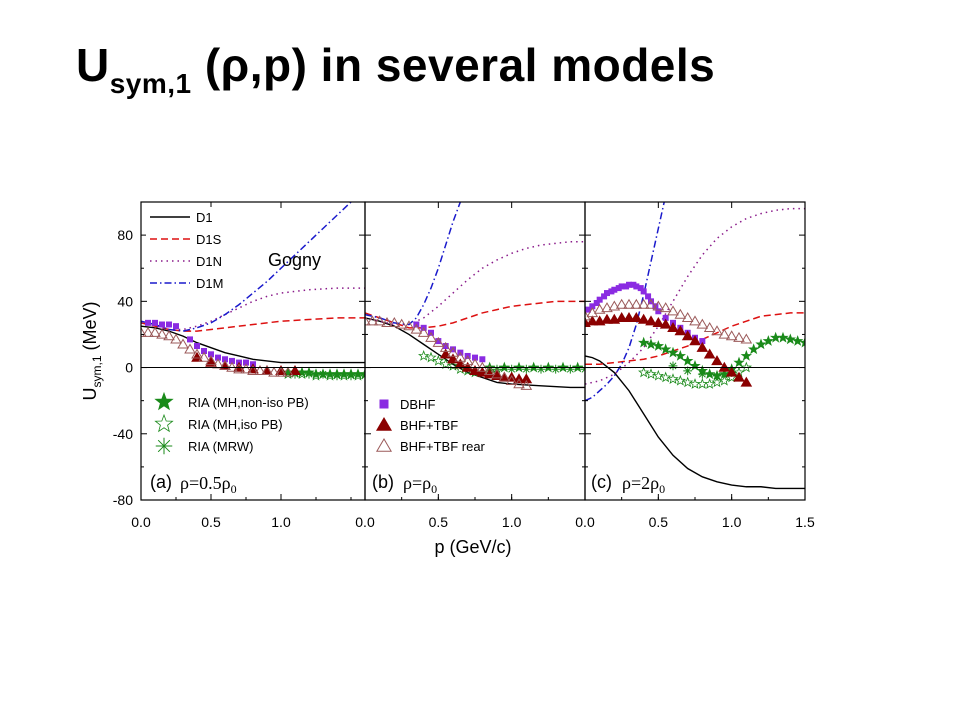 Image resolution: width=960 pixels, height=720 pixels. Describe the element at coordinates (253, 309) in the screenshot. I see `panel-a-d1n-line` at that location.